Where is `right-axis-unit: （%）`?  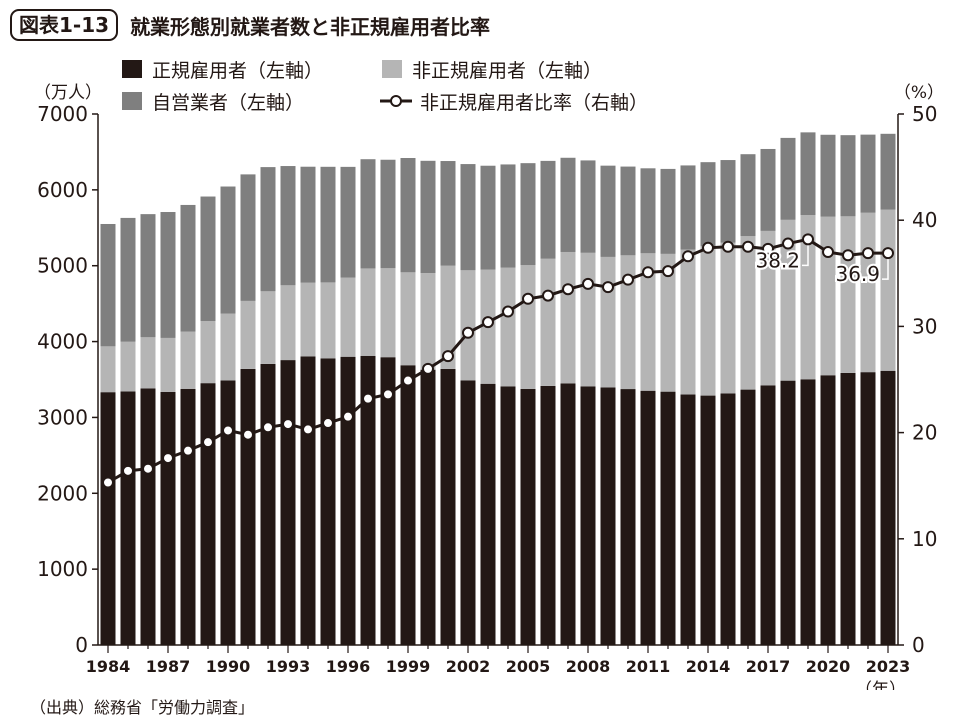
right-axis-unit: （%） is located at coordinates (919, 93).